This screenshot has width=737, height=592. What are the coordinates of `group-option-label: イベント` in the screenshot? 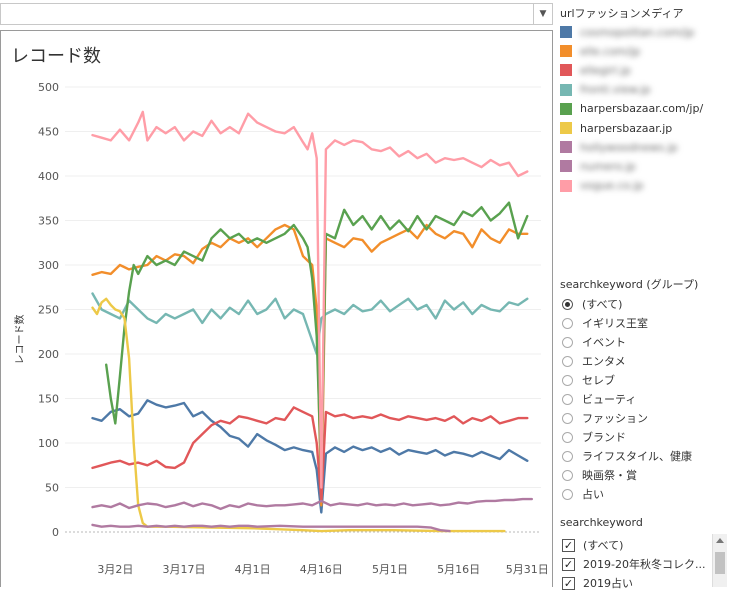 It's located at (604, 342).